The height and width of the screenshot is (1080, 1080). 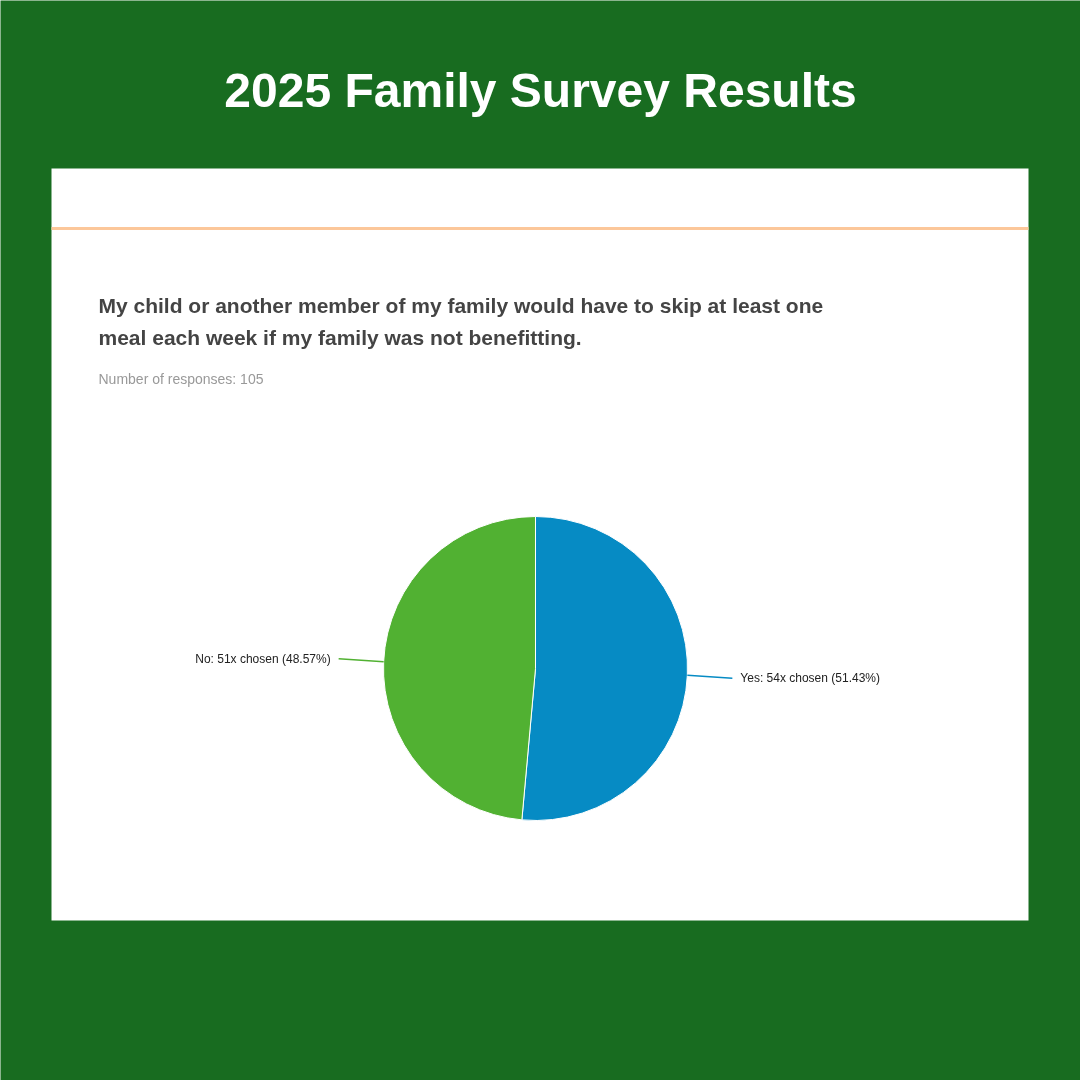 I want to click on chart-subtitle: My child or another member of my family would have to skip at least one meal each week if my family was not benefitting., so click(x=461, y=321).